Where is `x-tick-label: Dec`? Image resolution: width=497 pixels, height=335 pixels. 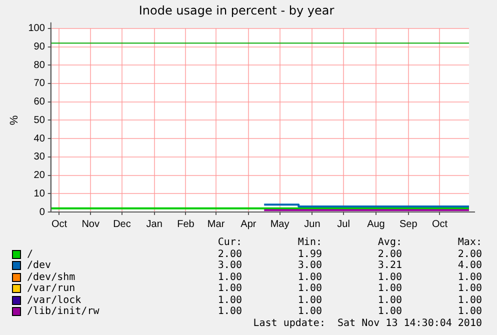 x-tick-label: Dec is located at coordinates (122, 224).